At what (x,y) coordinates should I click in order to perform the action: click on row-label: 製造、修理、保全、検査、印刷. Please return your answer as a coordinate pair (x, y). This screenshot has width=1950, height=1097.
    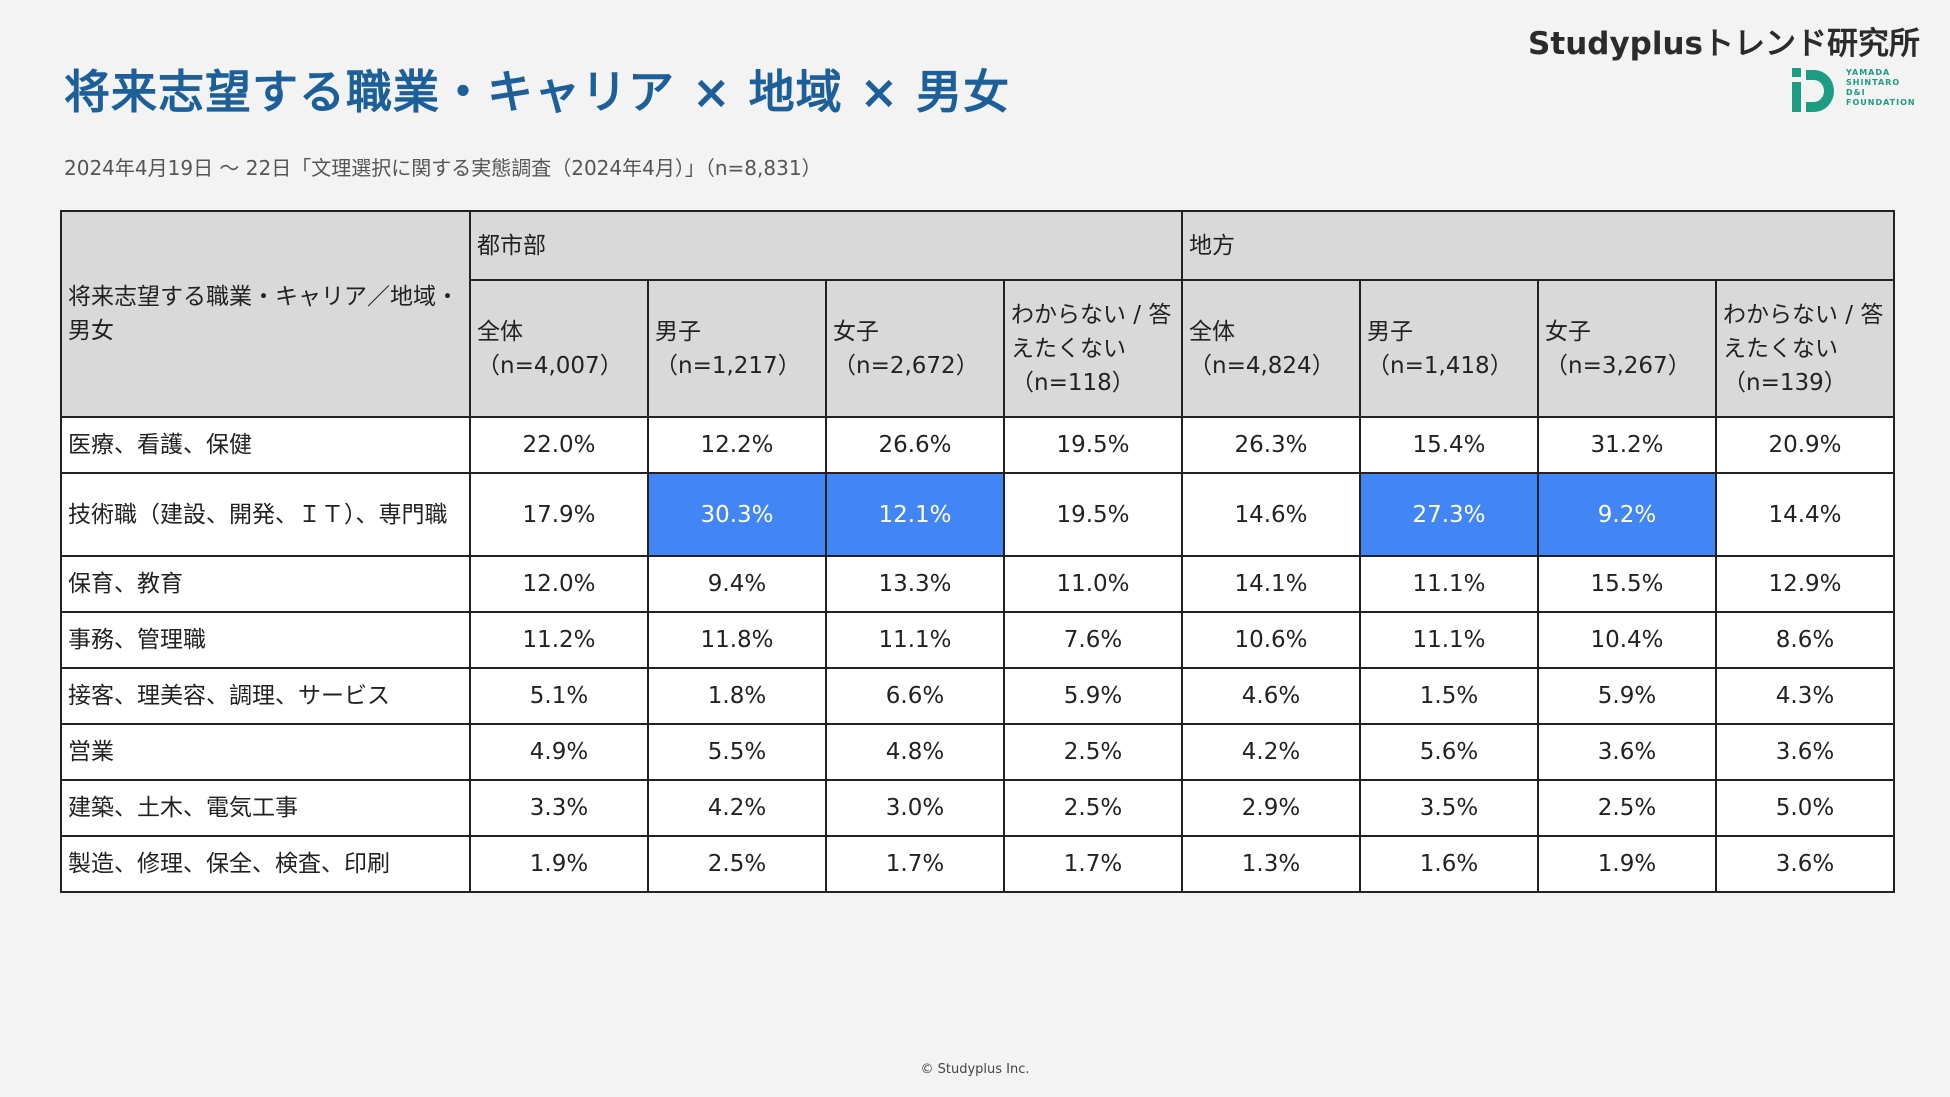
    Looking at the image, I should click on (265, 864).